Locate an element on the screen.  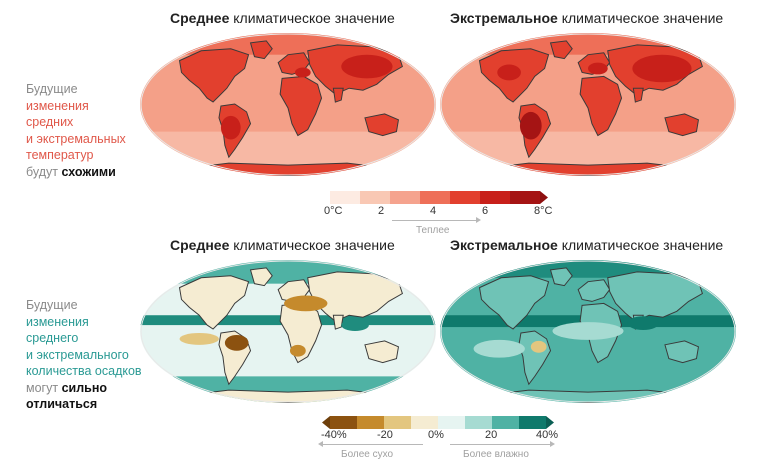
mean-temperature-map is located at coordinates (288, 104).